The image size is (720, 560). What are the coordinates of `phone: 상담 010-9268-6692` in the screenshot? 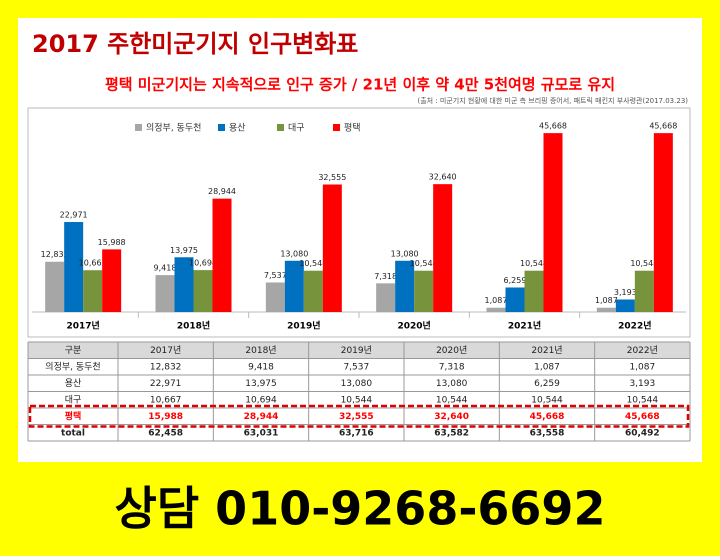 It's located at (360, 509).